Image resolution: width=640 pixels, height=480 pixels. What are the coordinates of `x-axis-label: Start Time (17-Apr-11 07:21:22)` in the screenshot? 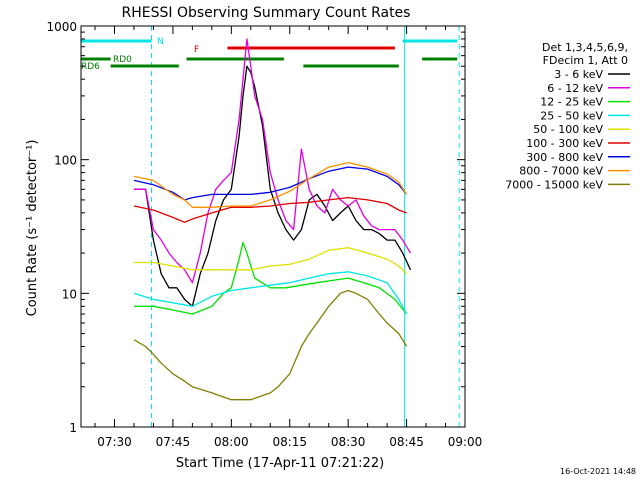 It's located at (280, 463).